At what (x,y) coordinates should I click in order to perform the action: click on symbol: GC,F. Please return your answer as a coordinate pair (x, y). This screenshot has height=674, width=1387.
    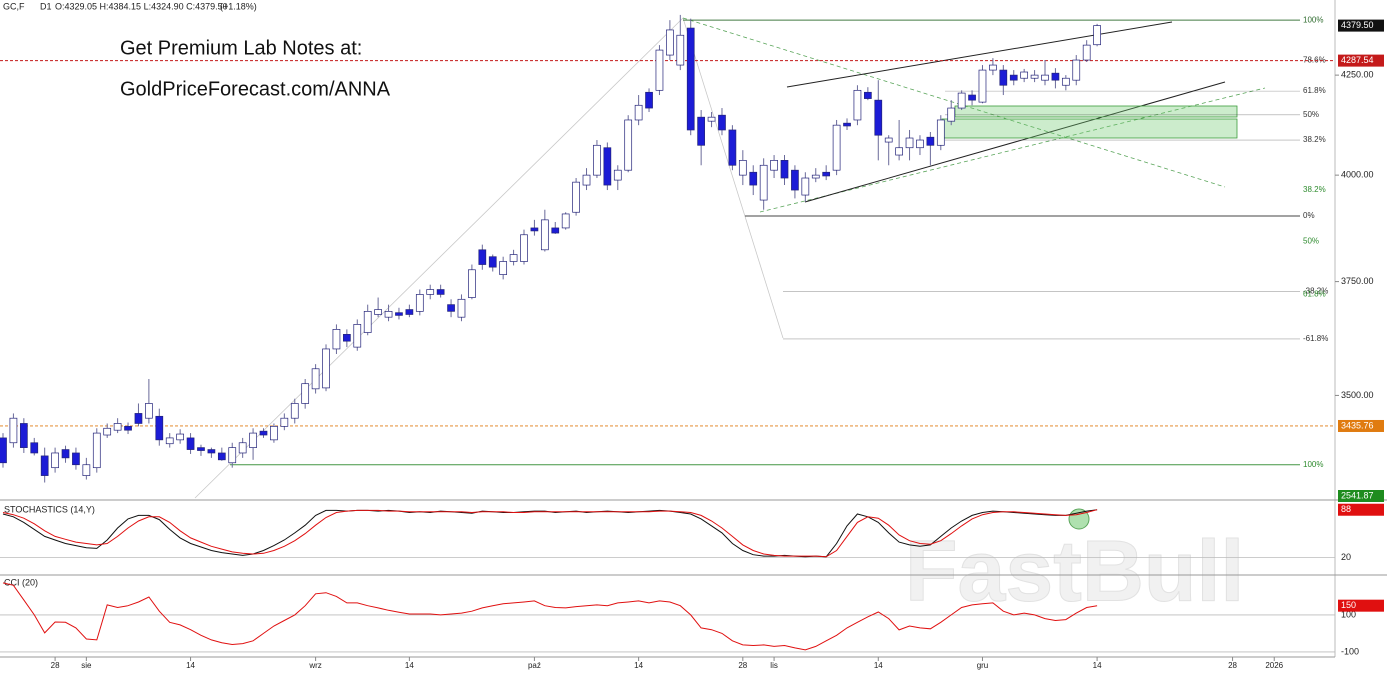
    Looking at the image, I should click on (14, 6).